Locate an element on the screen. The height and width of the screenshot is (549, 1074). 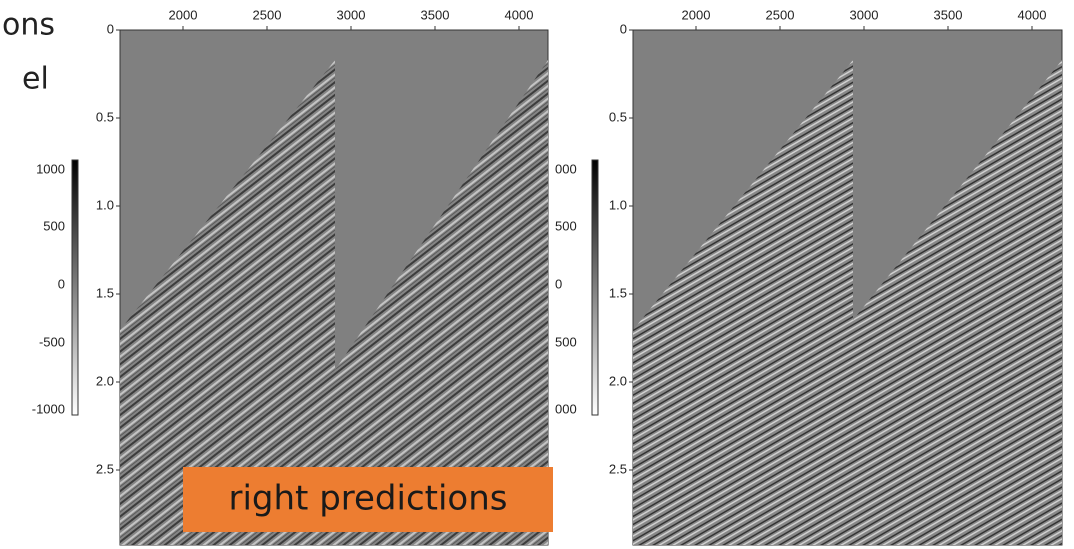
colorbar-tick-label: 1000 is located at coordinates (50, 168).